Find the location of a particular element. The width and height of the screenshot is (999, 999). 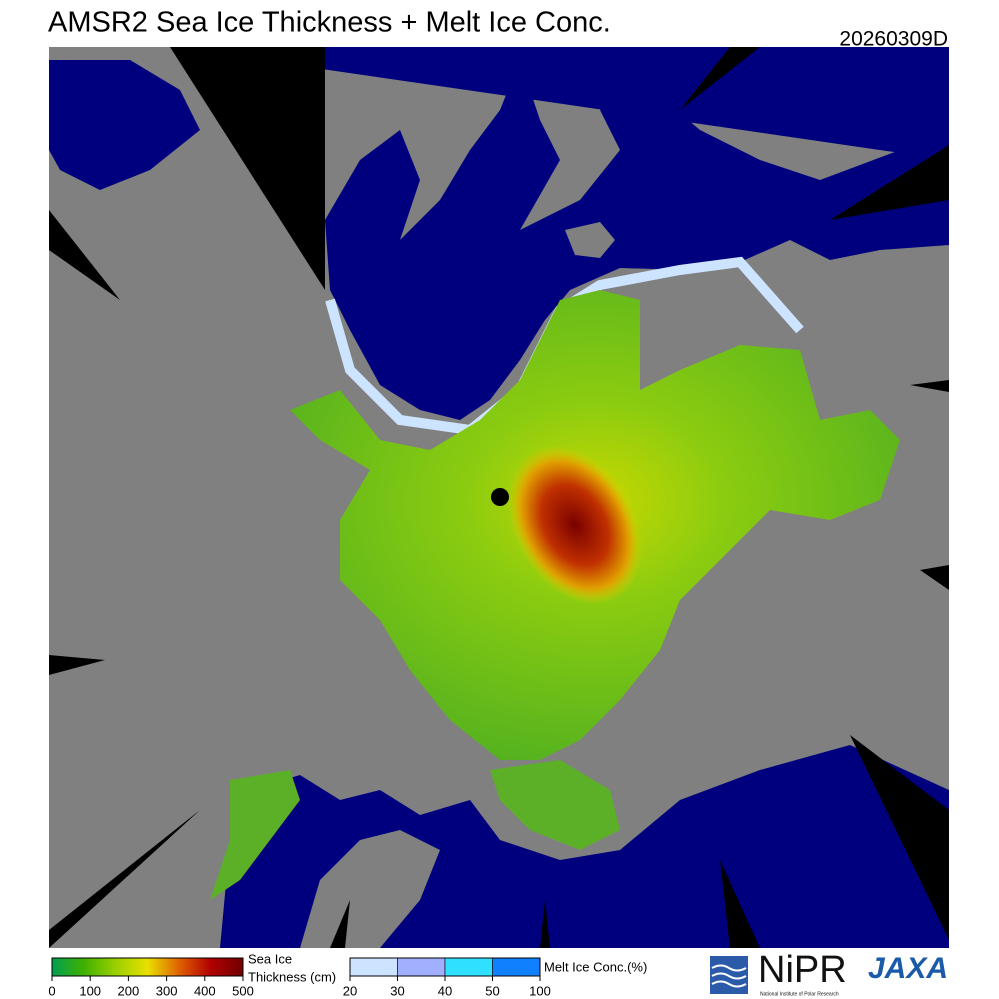

pole-hole is located at coordinates (500, 497).